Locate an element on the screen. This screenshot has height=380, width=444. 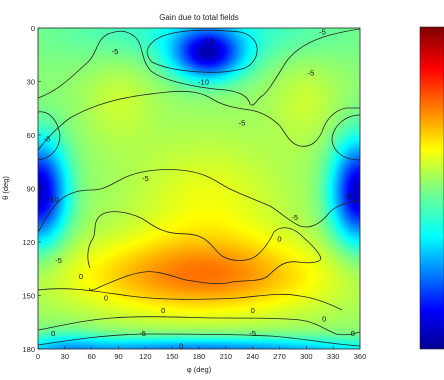
x-axis-label: φ (deg) is located at coordinates (199, 369).